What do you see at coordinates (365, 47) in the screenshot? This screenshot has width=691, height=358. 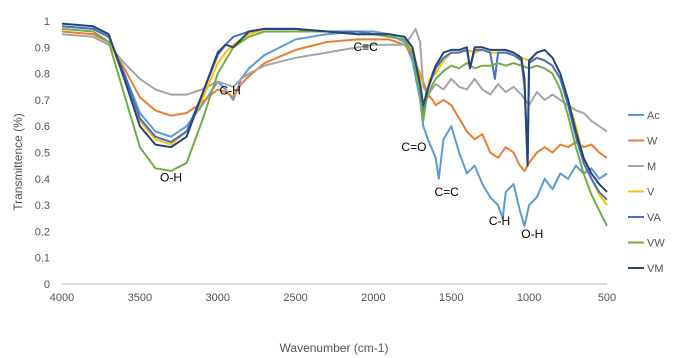 I see `band-annotation: C≡C` at bounding box center [365, 47].